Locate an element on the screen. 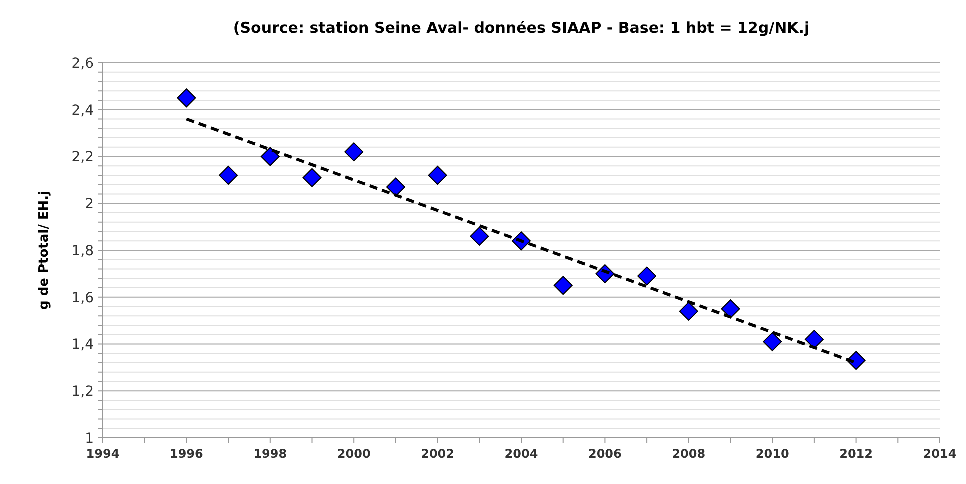  x-tick-label: 2010 is located at coordinates (773, 454).